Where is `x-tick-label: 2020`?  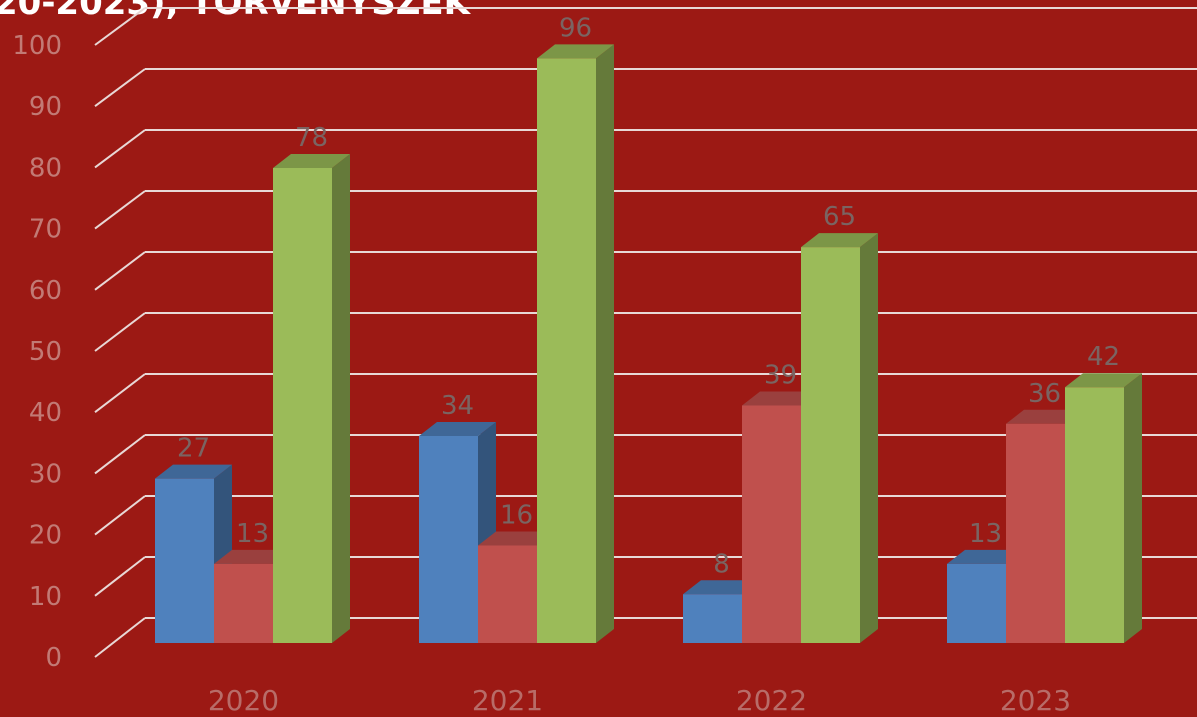 x-tick-label: 2020 is located at coordinates (243, 700).